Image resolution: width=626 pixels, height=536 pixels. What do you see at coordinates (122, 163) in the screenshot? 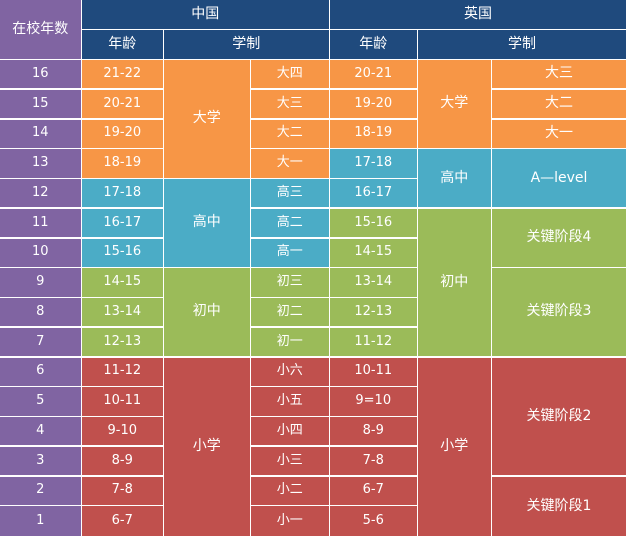
I see `china-age-cell: 18-19` at bounding box center [122, 163].